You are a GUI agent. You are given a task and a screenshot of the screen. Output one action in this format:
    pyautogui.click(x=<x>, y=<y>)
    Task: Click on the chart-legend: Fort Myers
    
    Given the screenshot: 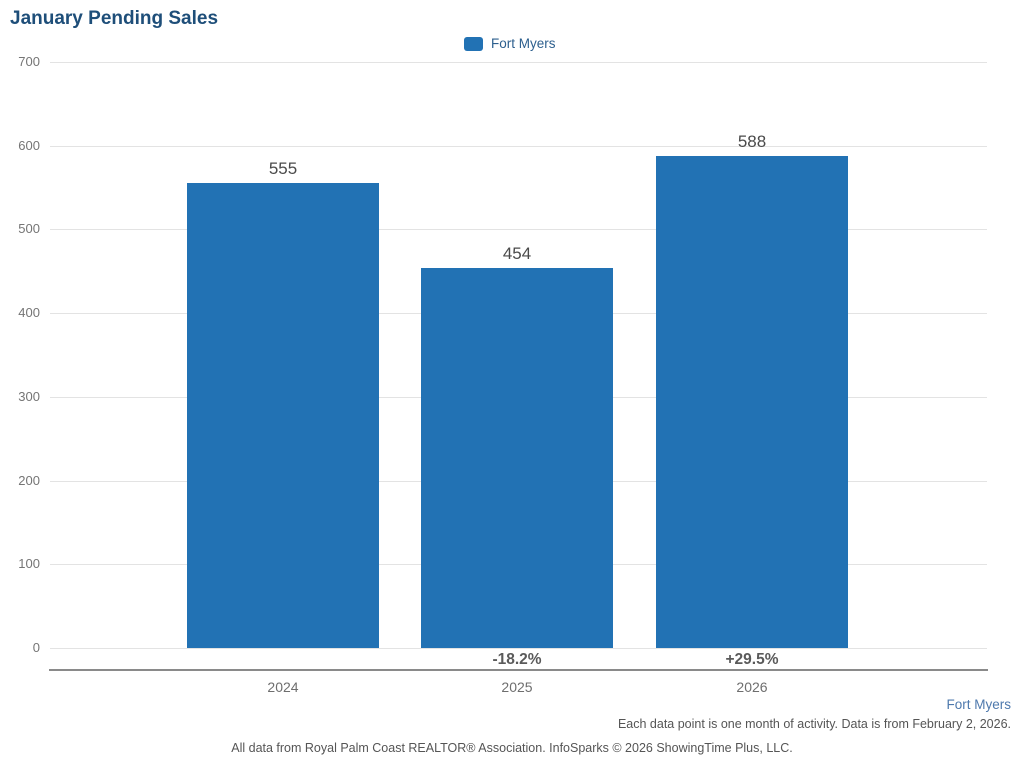 What is the action you would take?
    pyautogui.click(x=510, y=43)
    